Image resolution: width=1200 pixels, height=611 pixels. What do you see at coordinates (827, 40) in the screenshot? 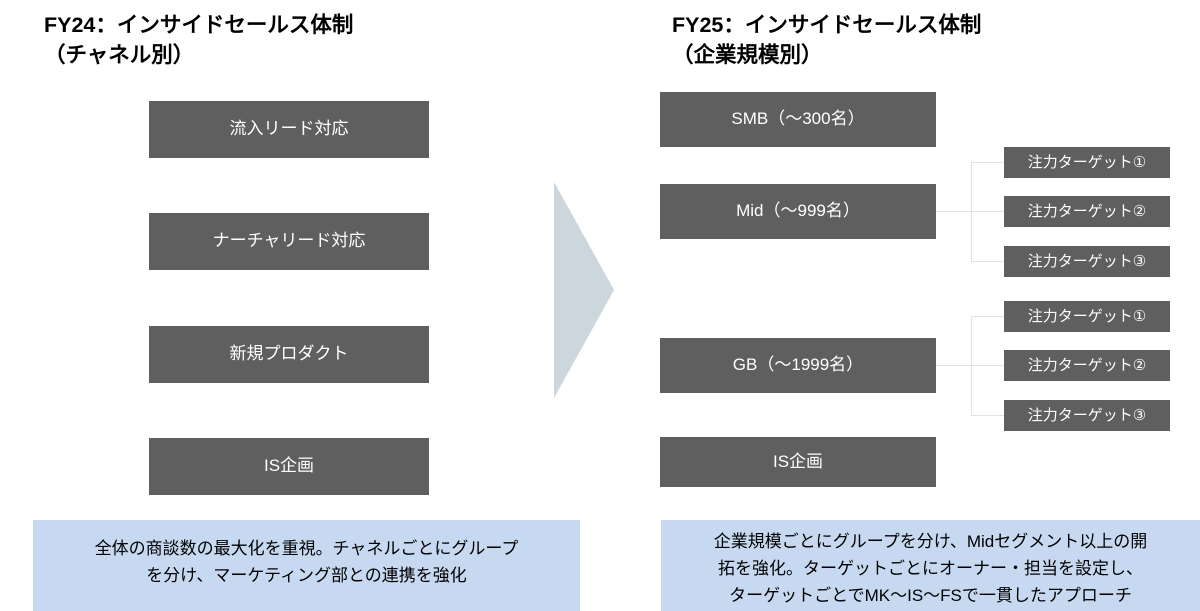
I see `right-column-title: FY25：インサイドセールス体制 （企業規模別）` at bounding box center [827, 40].